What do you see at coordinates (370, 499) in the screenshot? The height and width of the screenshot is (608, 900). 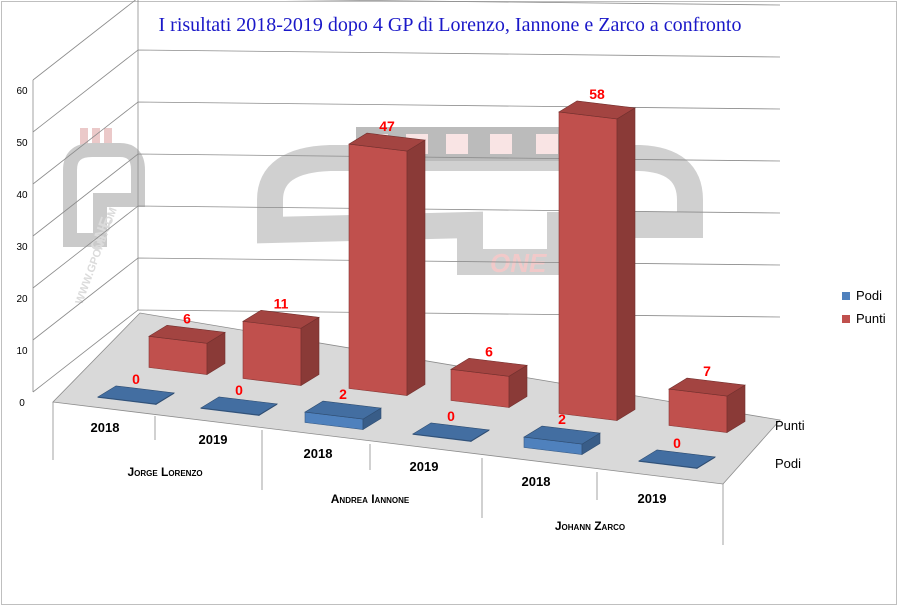 I see `group-label: Andrea Iannone` at bounding box center [370, 499].